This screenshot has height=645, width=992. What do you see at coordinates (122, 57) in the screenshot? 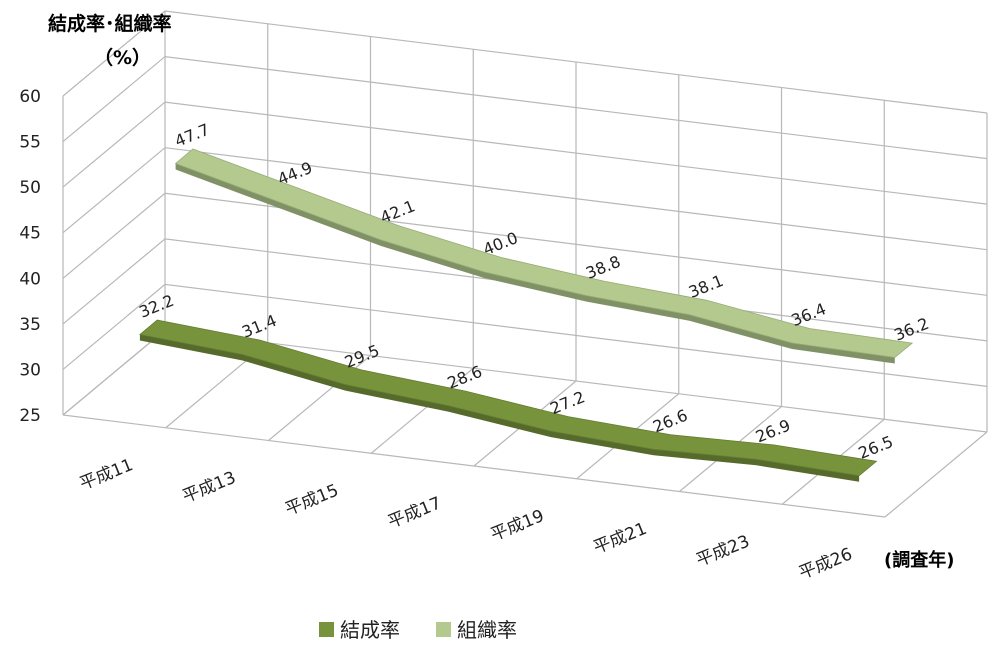
I see `y-axis-unit: （%）` at bounding box center [122, 57].